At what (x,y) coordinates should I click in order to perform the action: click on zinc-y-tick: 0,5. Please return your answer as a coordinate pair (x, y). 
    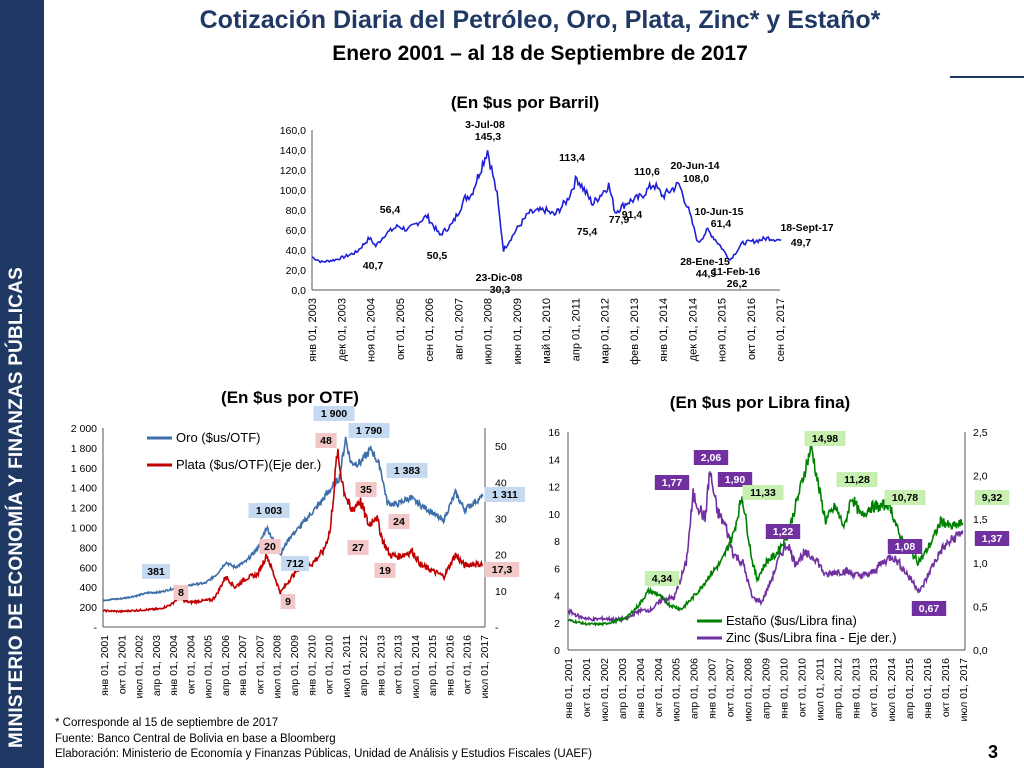
    Looking at the image, I should click on (980, 607).